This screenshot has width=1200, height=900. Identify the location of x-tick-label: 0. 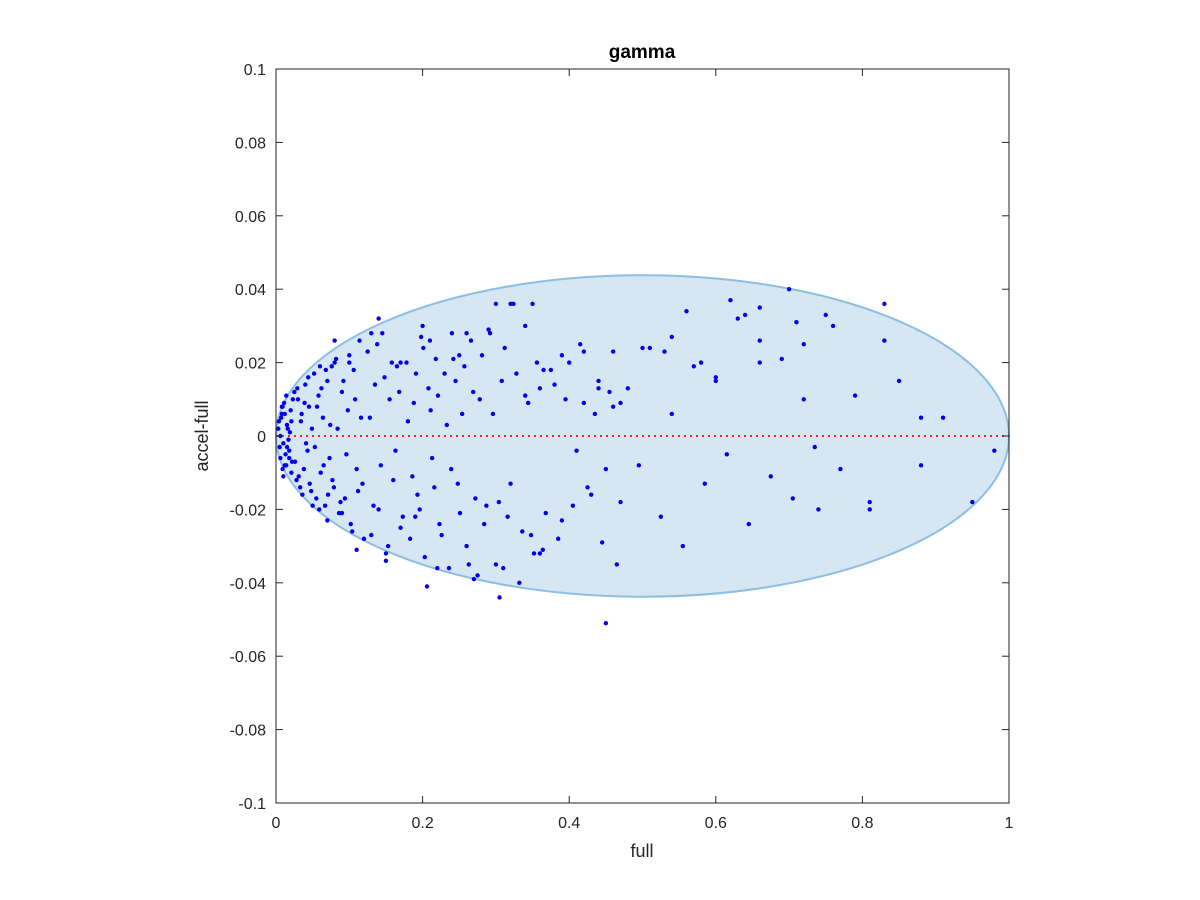
(276, 823).